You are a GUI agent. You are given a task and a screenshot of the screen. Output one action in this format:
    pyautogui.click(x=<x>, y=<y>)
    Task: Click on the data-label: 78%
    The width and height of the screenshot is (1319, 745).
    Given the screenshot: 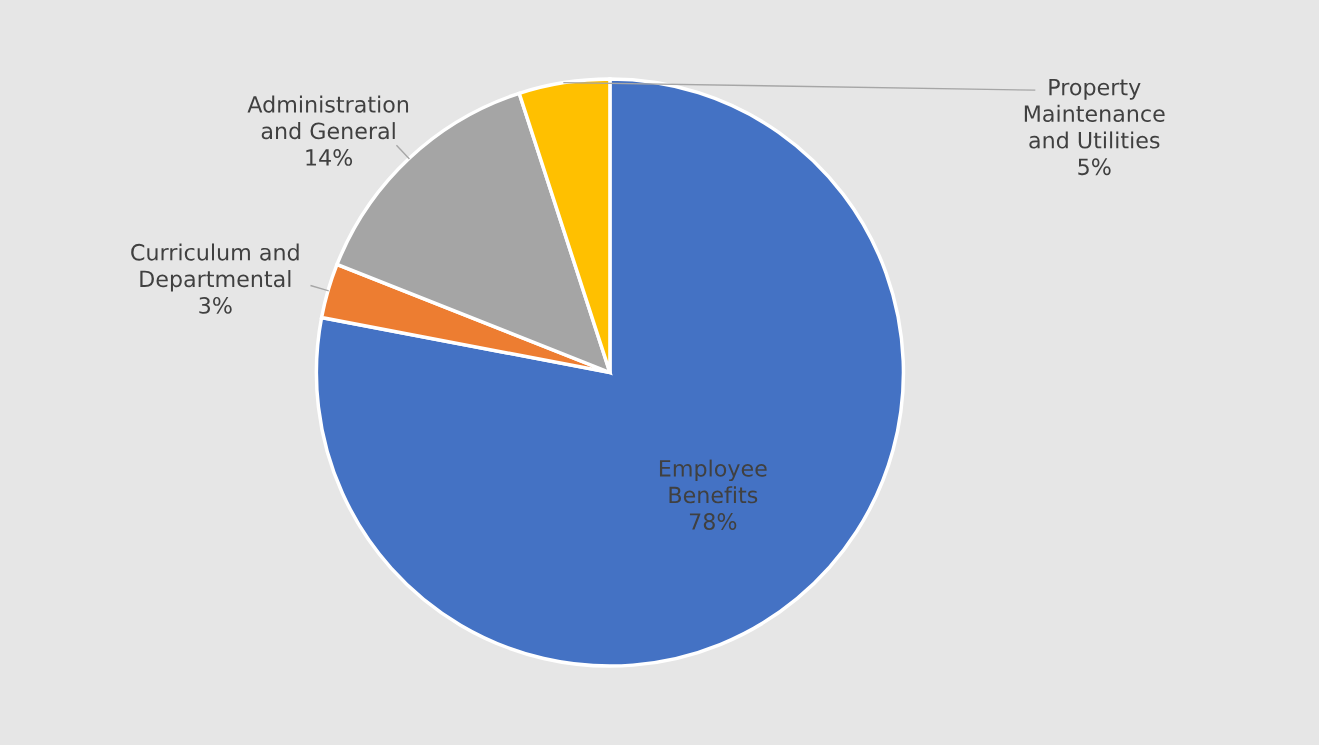 What is the action you would take?
    pyautogui.click(x=713, y=521)
    